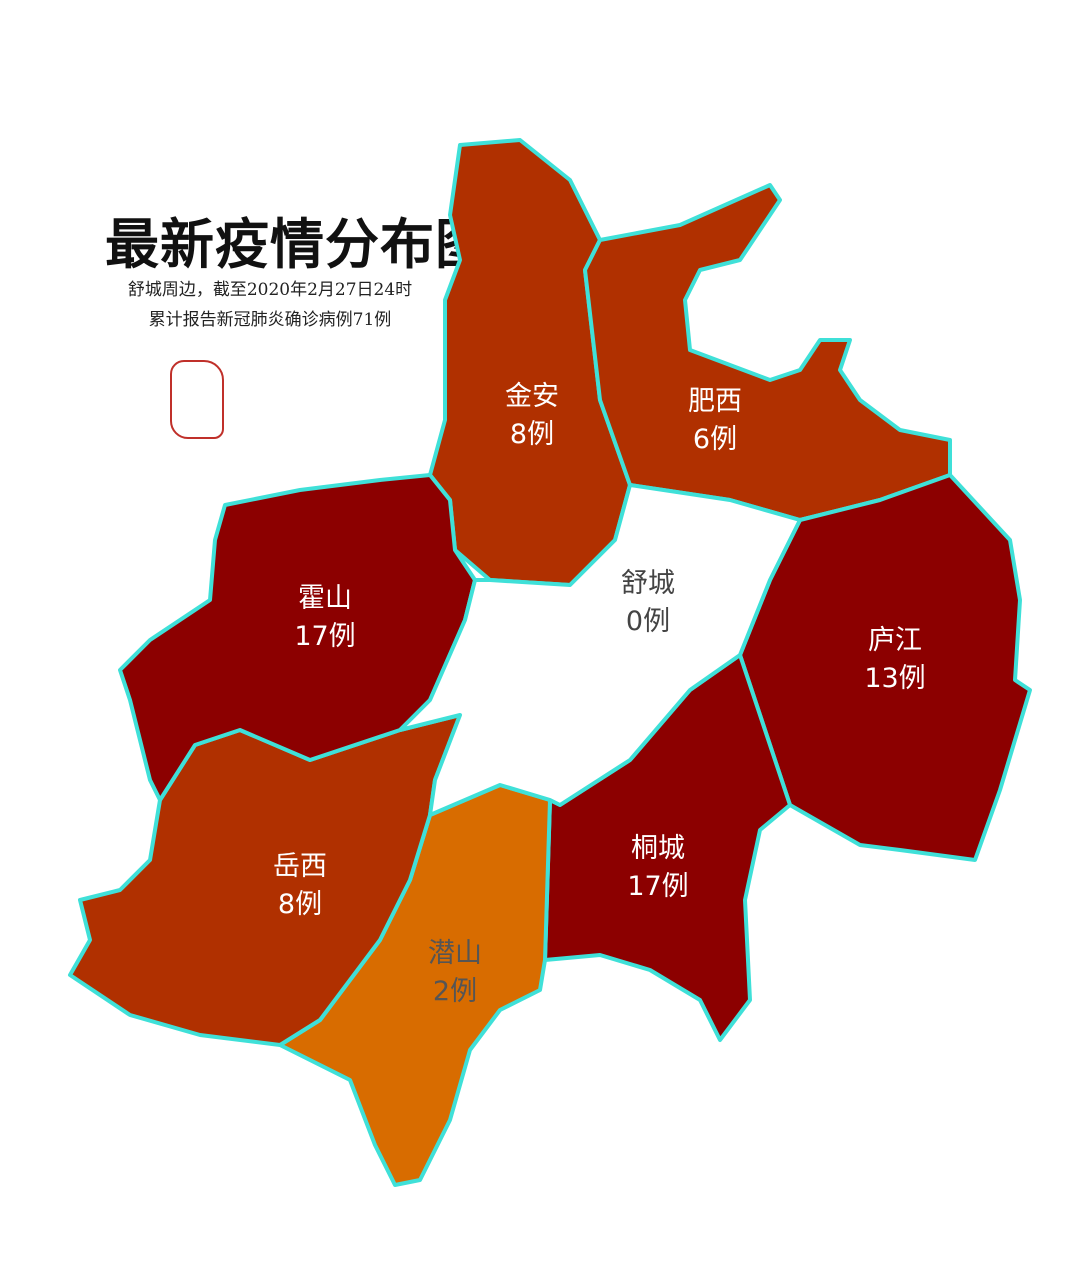  Describe the element at coordinates (325, 598) in the screenshot. I see `region-name: 霍山` at that location.